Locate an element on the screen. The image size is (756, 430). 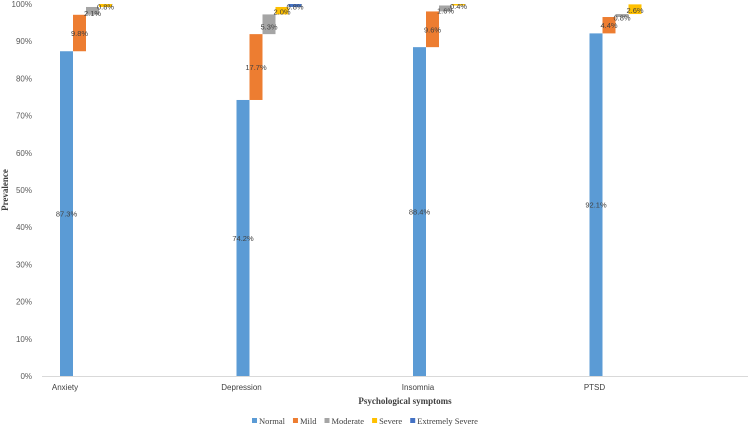
data-label: 4.4% is located at coordinates (608, 25).